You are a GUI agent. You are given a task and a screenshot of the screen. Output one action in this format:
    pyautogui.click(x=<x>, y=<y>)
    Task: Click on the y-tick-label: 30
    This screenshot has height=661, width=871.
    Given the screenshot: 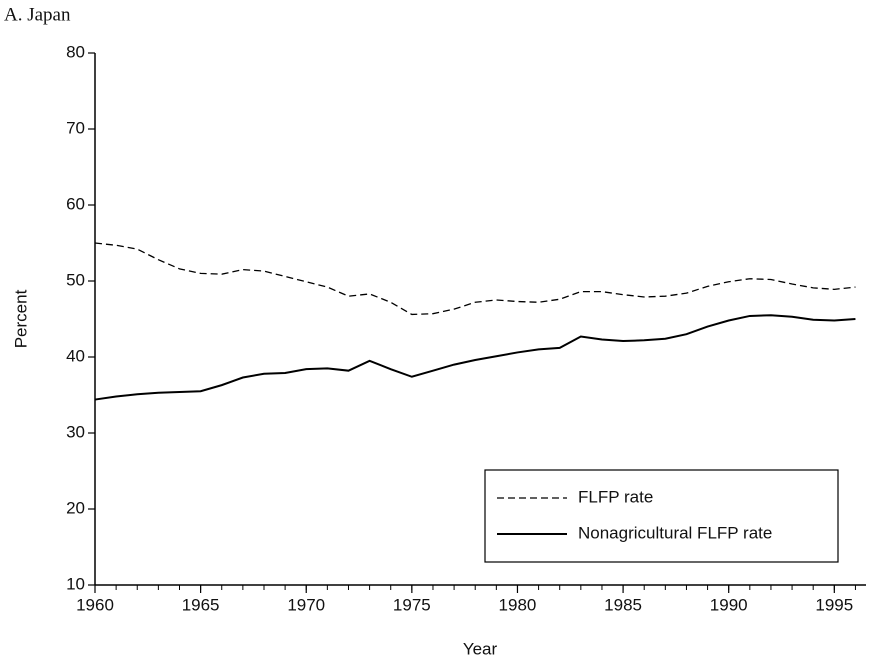 What is the action you would take?
    pyautogui.click(x=75, y=431)
    